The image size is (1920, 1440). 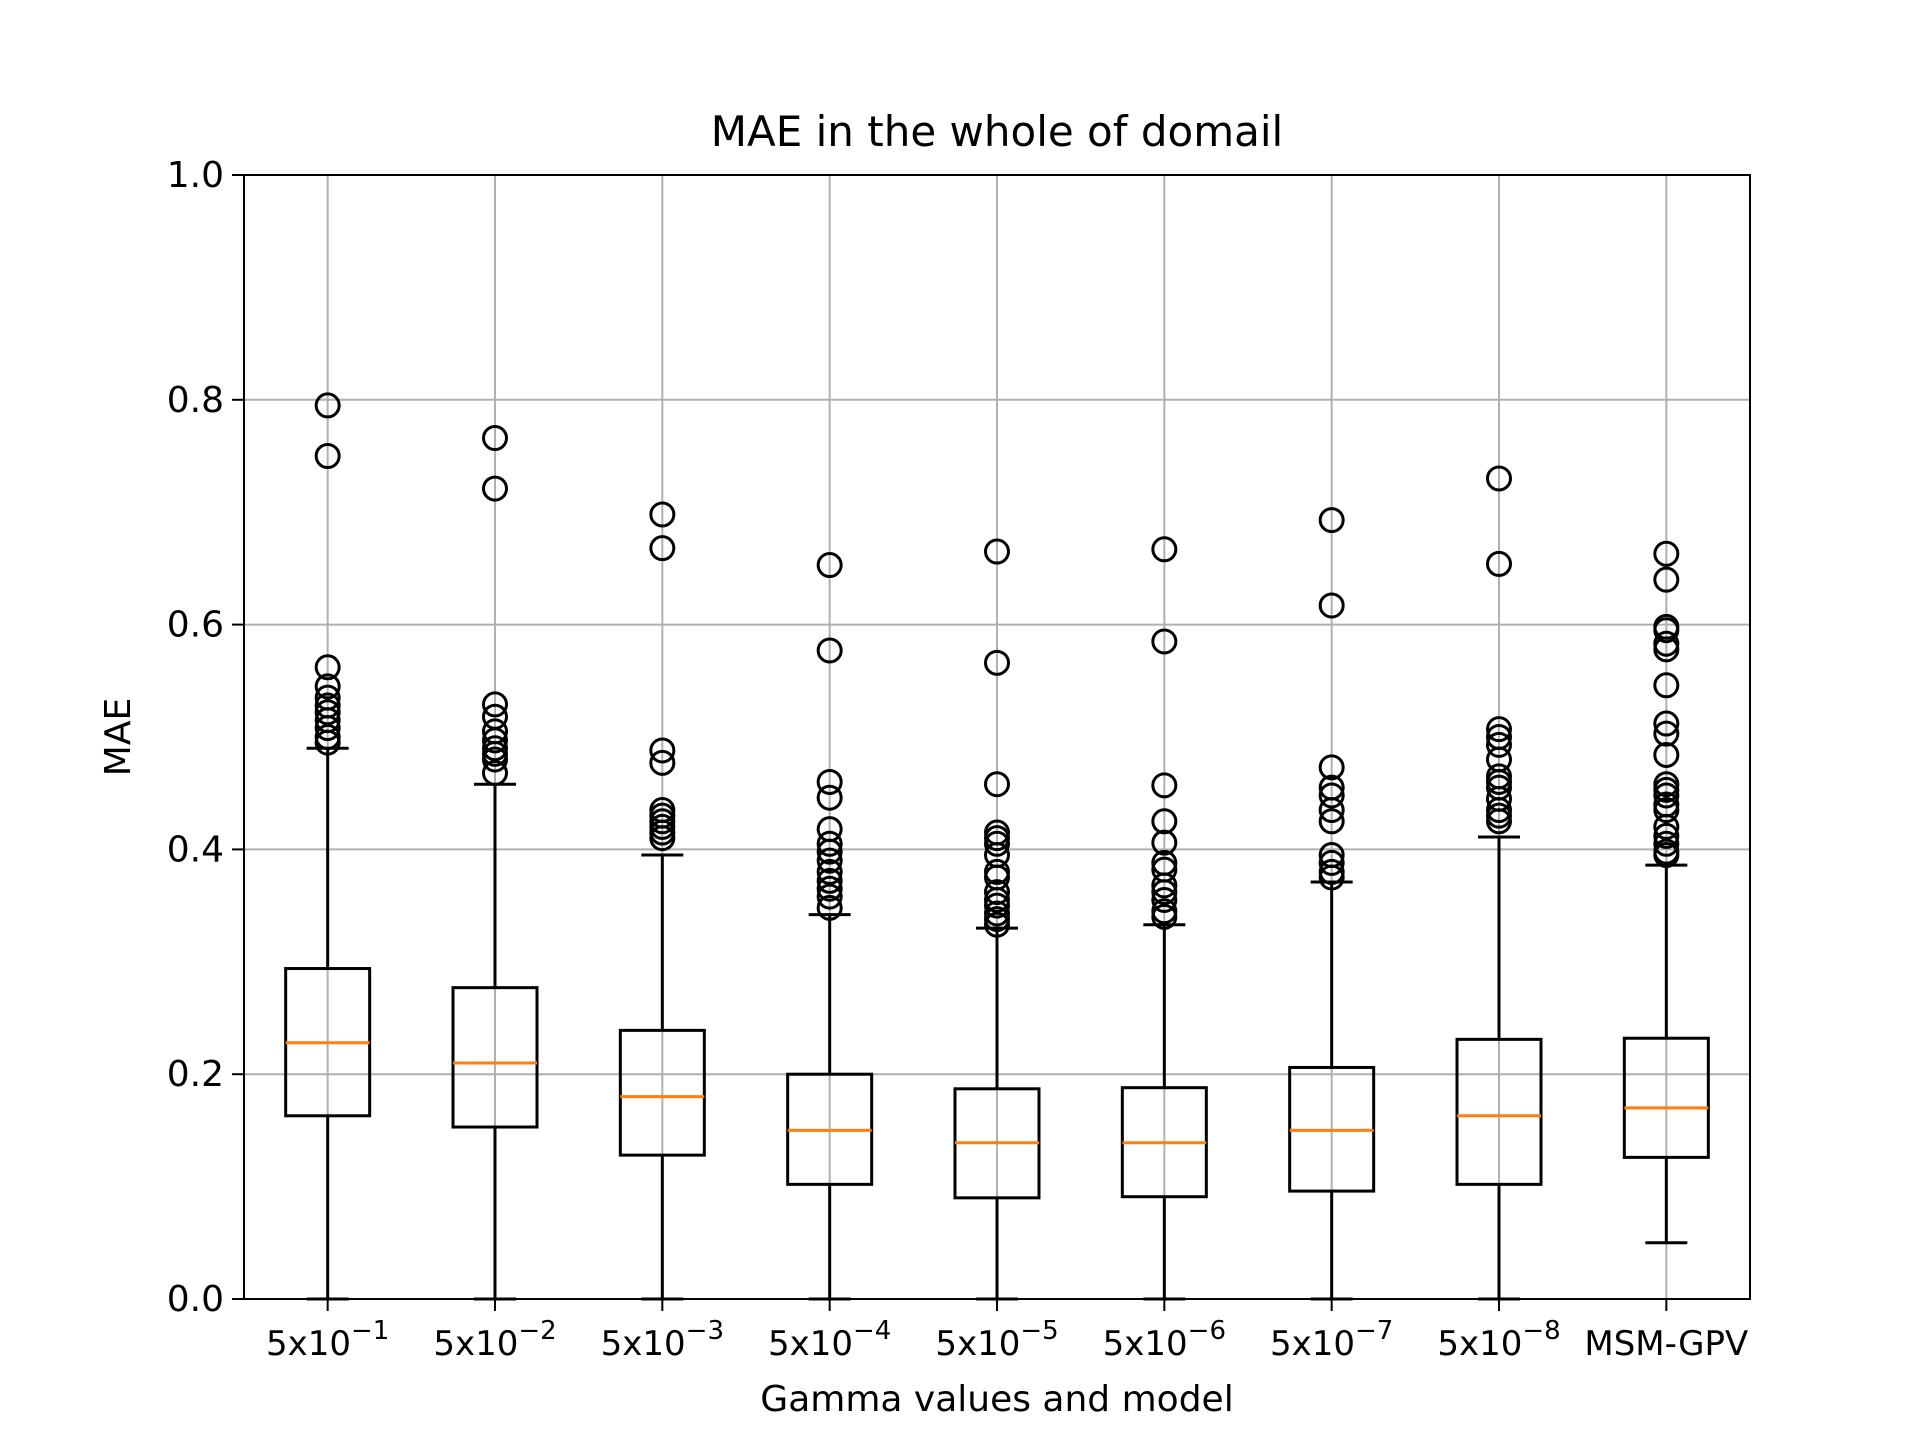 I want to click on x-axis-label: Gamma values and model, so click(x=996, y=1399).